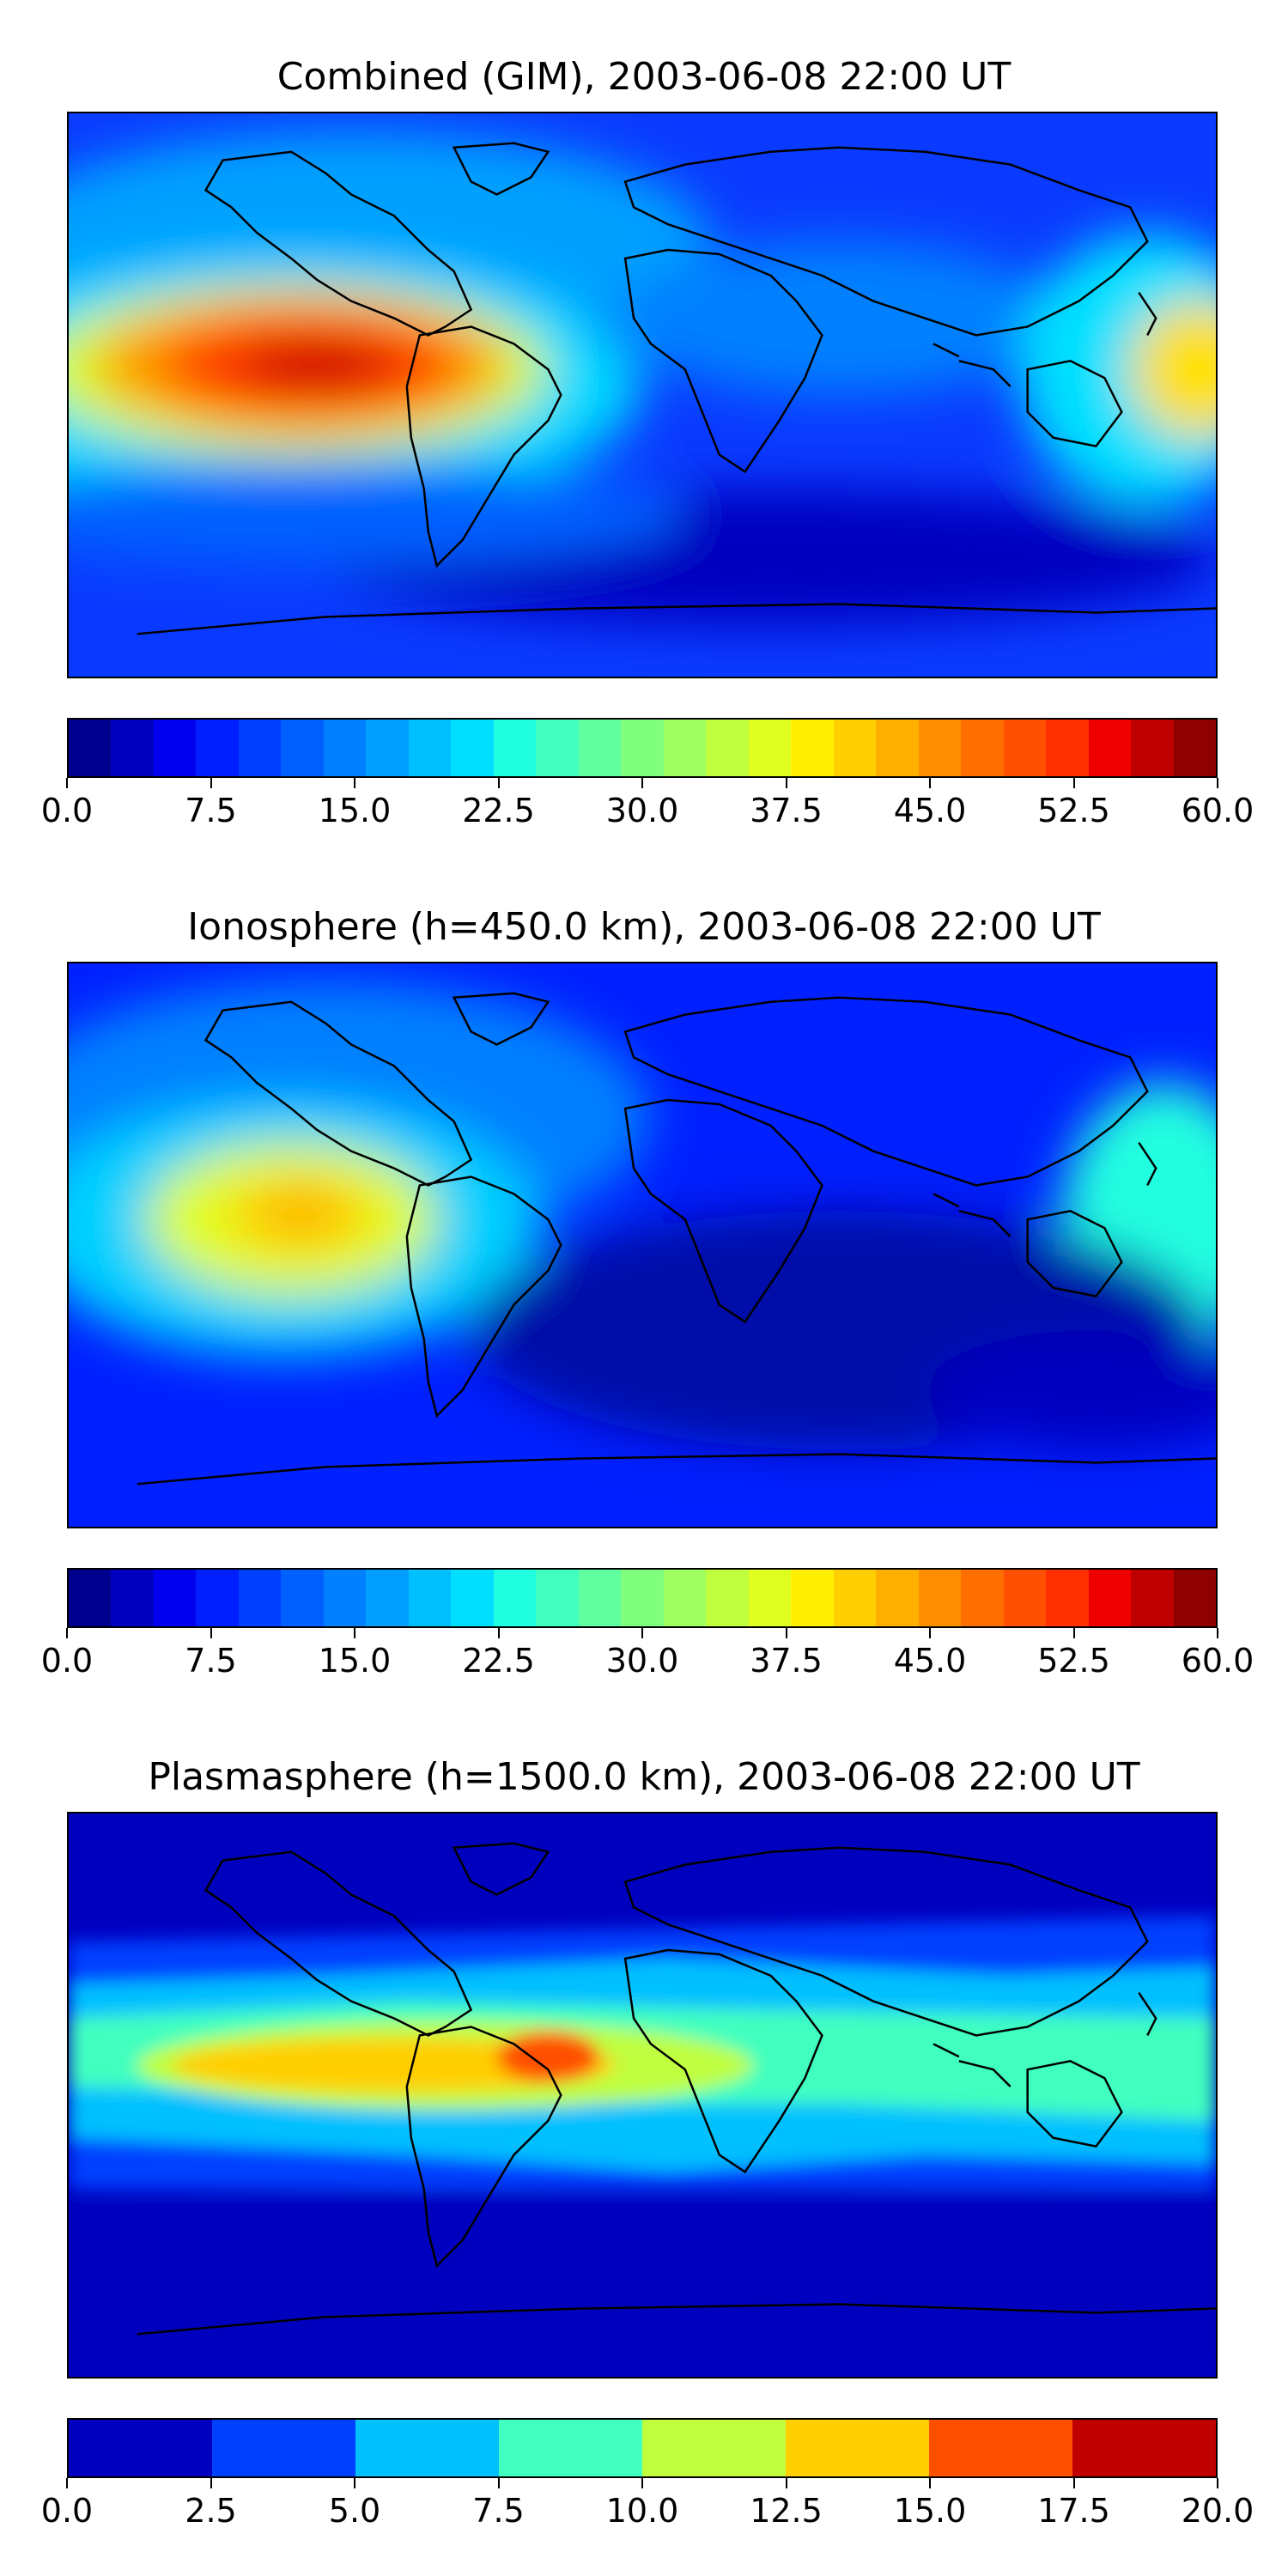 This screenshot has height=2576, width=1288. Describe the element at coordinates (644, 77) in the screenshot. I see `panel-title: Combined (GIM), 2003-06-08 22:00 UT` at that location.